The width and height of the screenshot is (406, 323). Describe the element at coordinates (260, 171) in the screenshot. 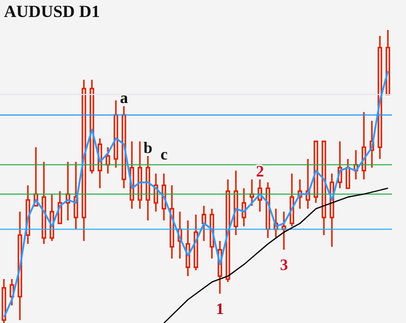

I see `annotation: 2` at that location.